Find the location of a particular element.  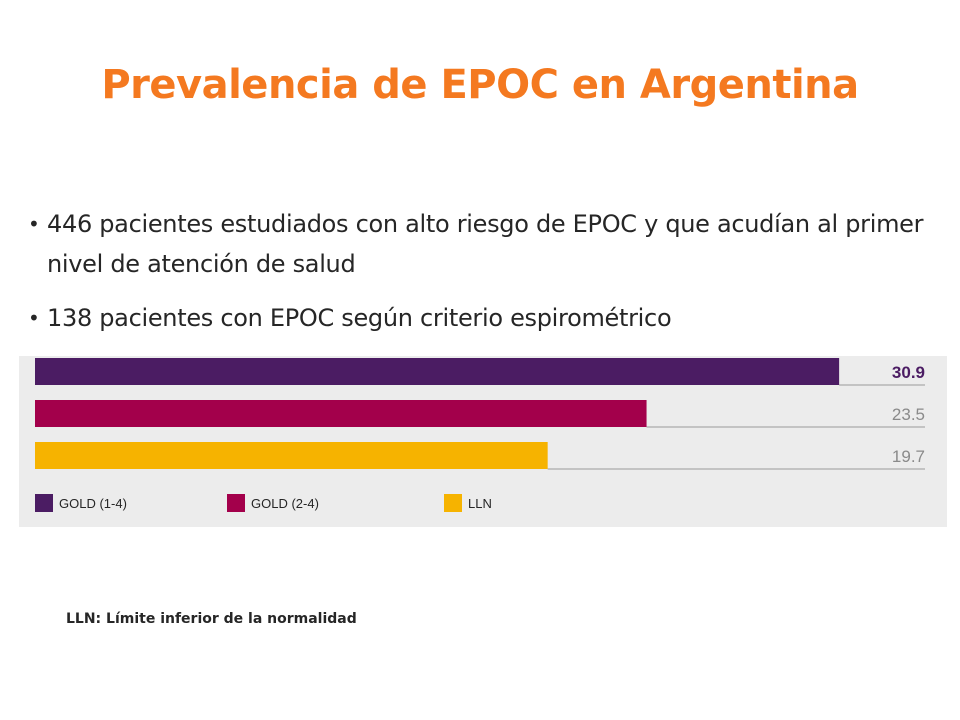

bar-value-label: 30.9 is located at coordinates (908, 372).